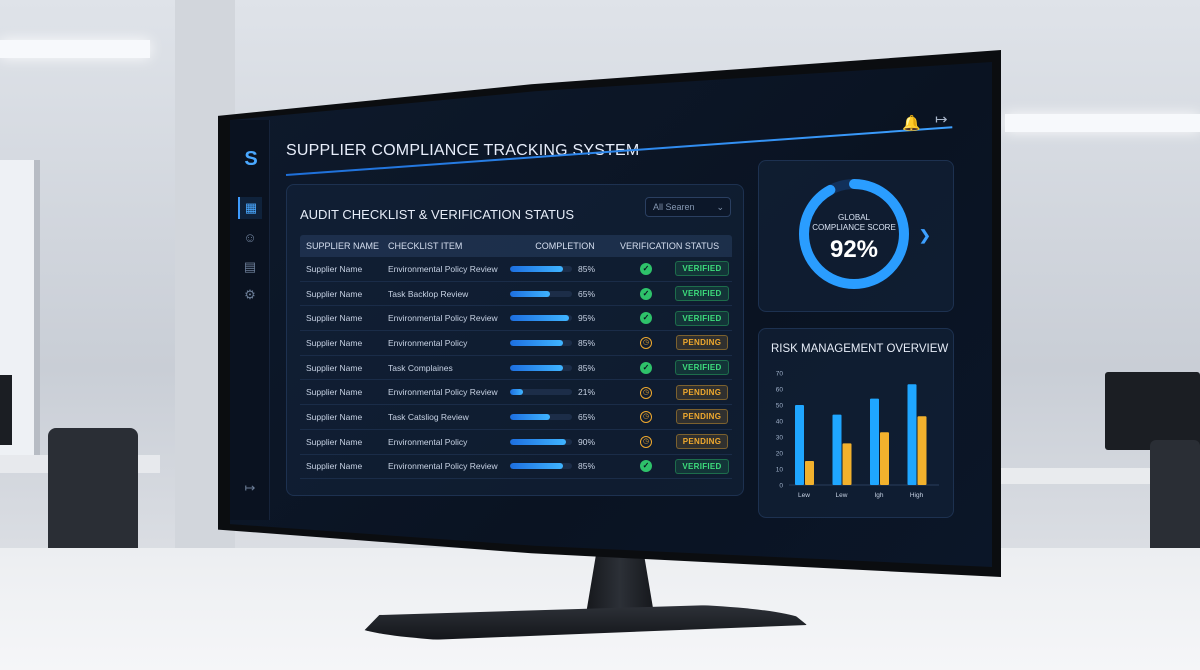 This screenshot has height=670, width=1200. What do you see at coordinates (250, 294) in the screenshot?
I see `settings-icon: ⚙` at bounding box center [250, 294].